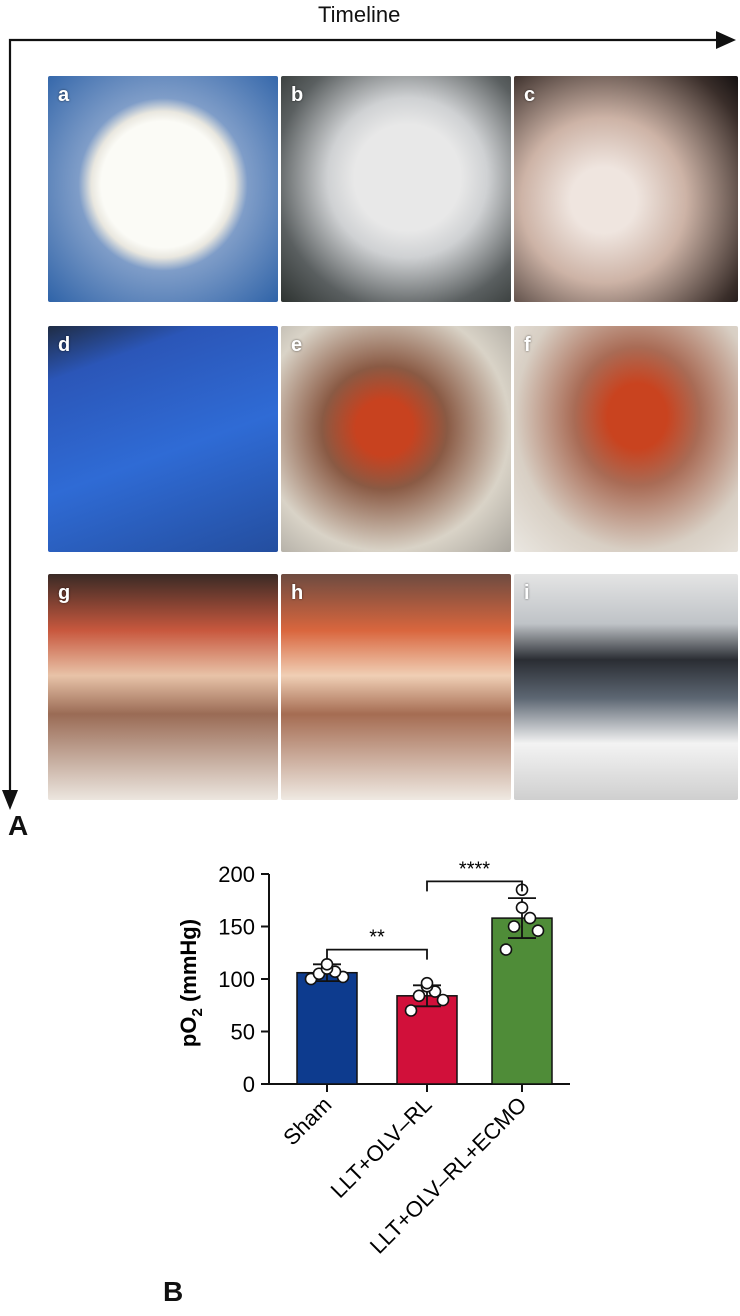  I want to click on photo-d: d, so click(163, 439).